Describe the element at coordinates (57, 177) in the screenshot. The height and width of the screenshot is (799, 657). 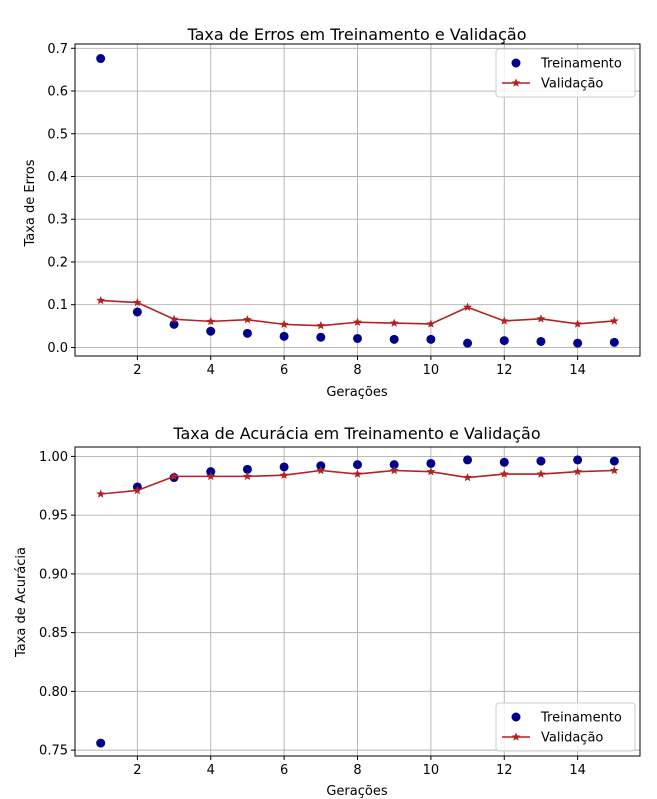
I see `y-tick-label: 0.4` at that location.